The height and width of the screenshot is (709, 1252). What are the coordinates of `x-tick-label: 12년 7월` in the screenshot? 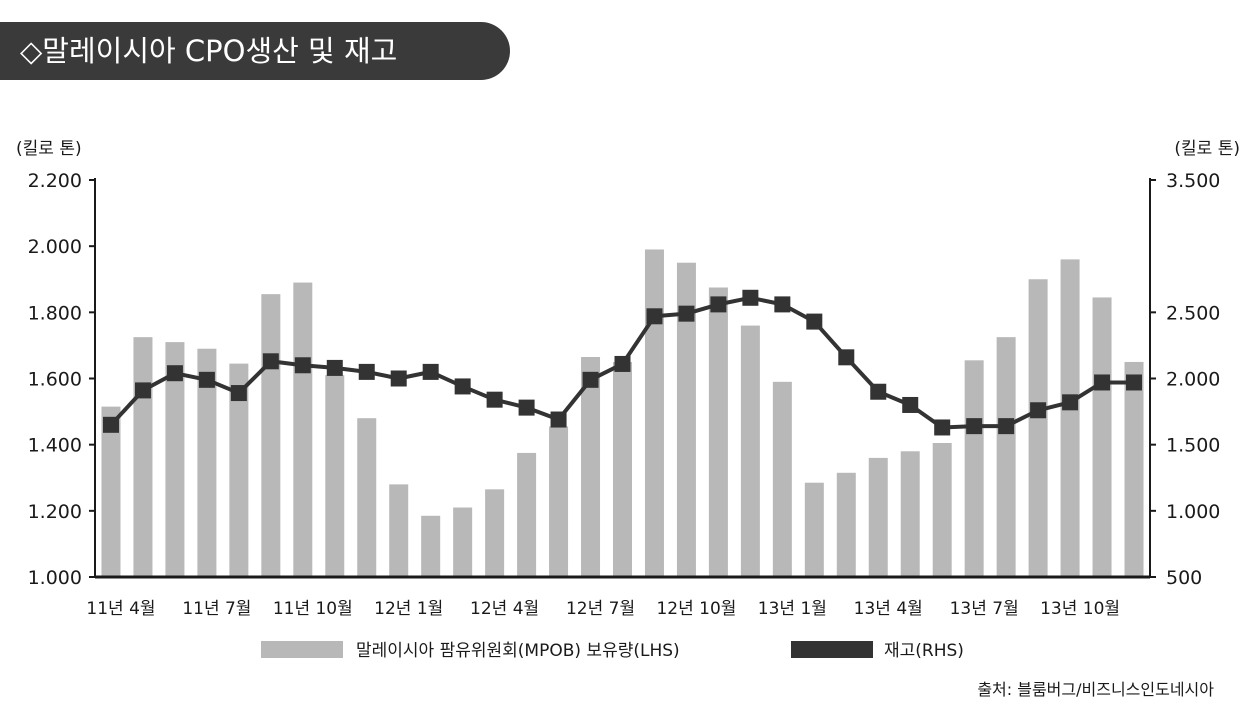 It's located at (600, 609).